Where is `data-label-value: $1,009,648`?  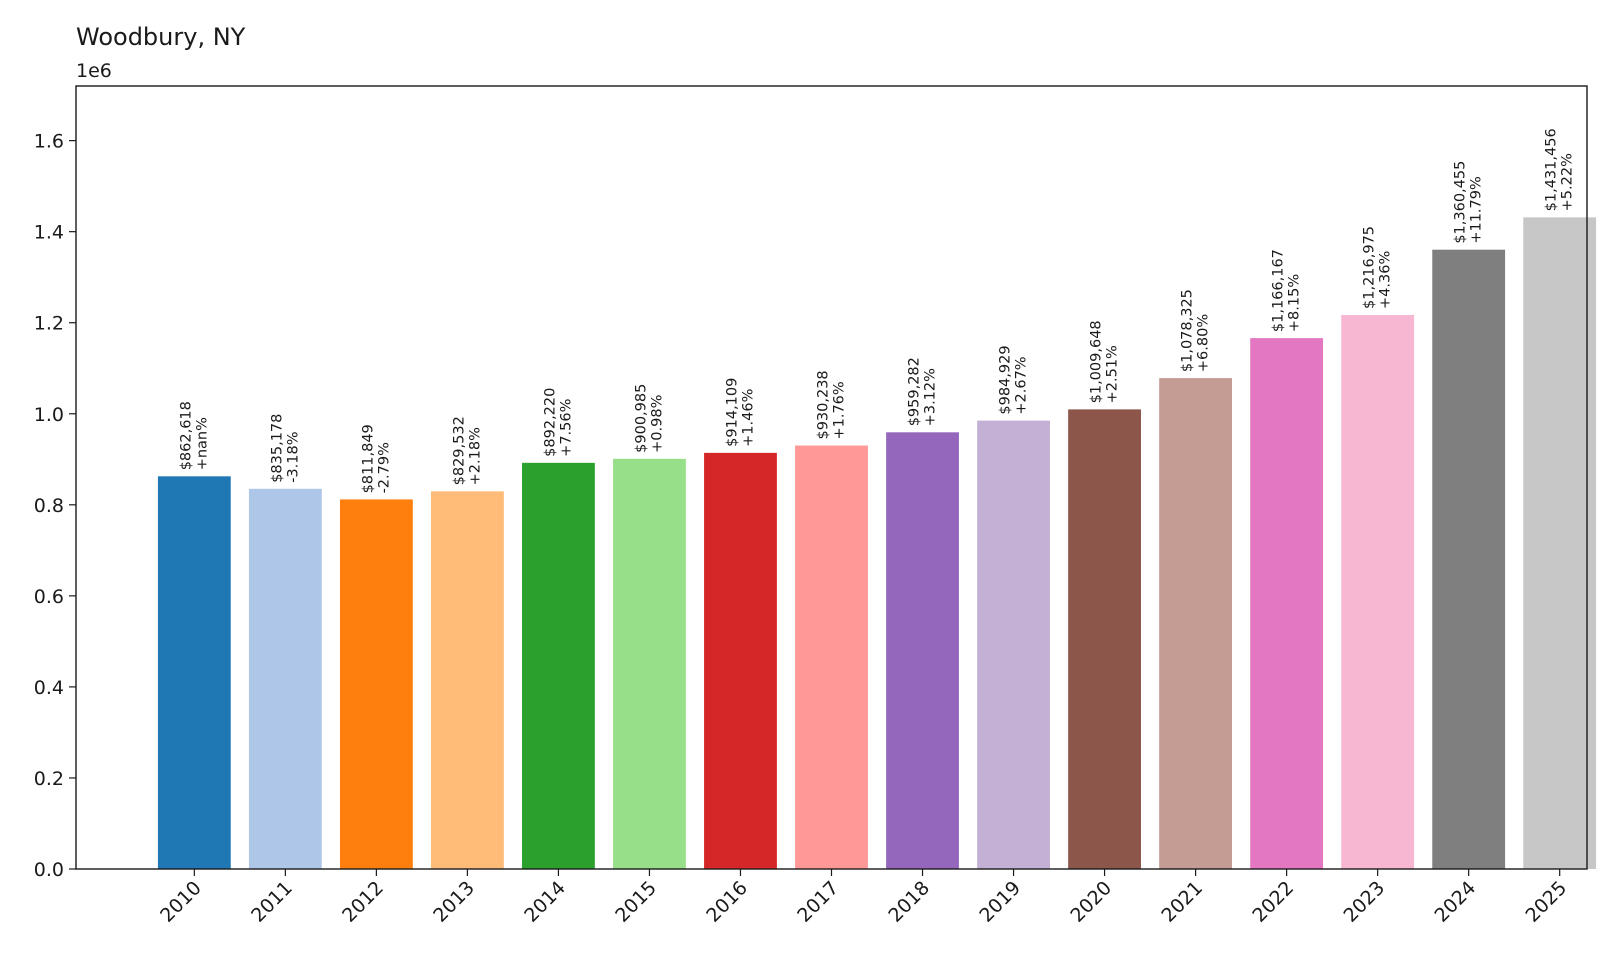
data-label-value: $1,009,648 is located at coordinates (1097, 361).